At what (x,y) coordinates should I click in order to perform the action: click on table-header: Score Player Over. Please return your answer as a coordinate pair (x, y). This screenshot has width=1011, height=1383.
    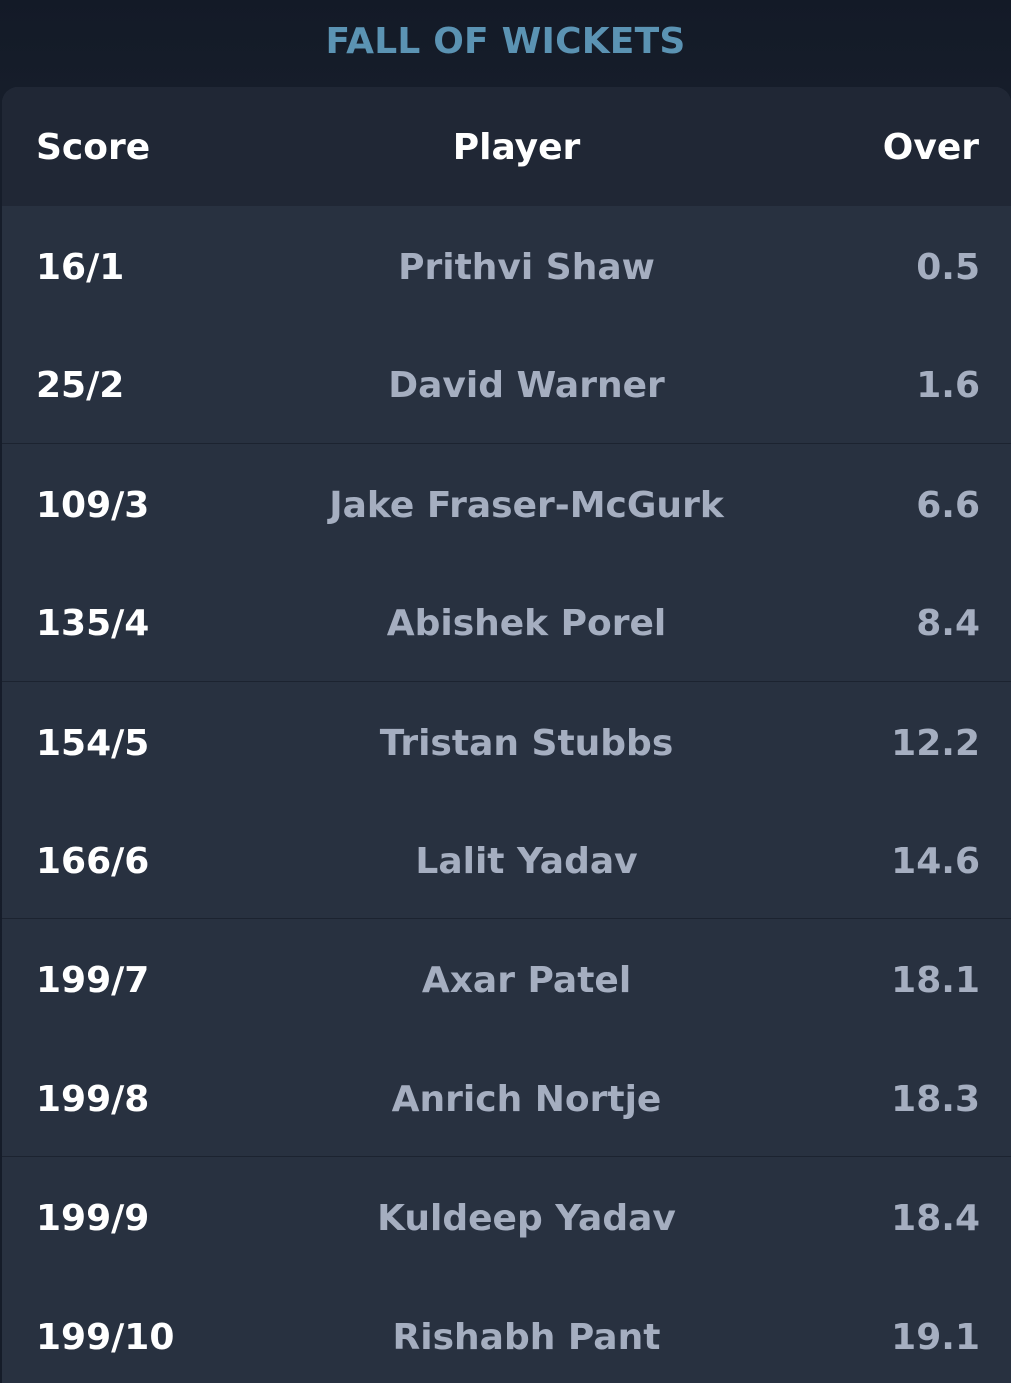
    Looking at the image, I should click on (506, 146).